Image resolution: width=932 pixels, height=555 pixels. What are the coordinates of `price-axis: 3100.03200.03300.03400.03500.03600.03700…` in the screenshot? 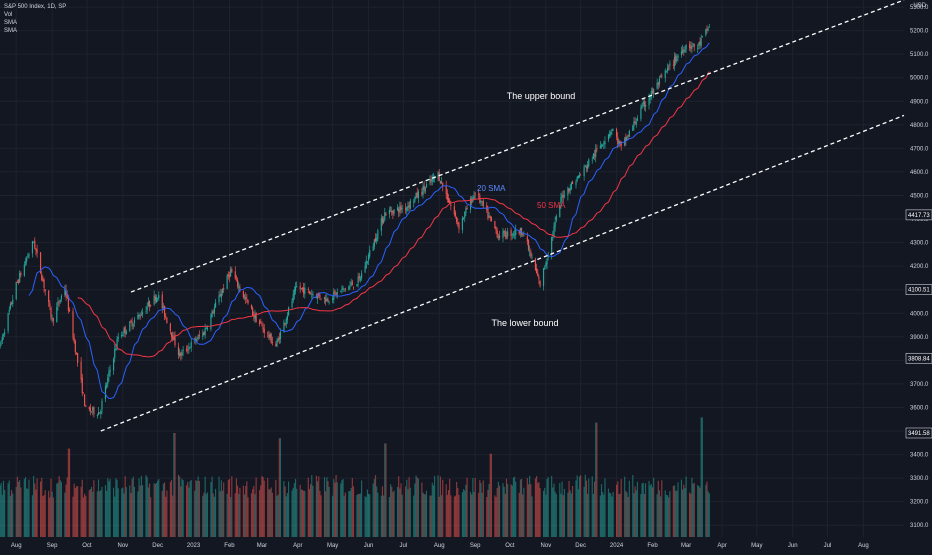 It's located at (918, 267).